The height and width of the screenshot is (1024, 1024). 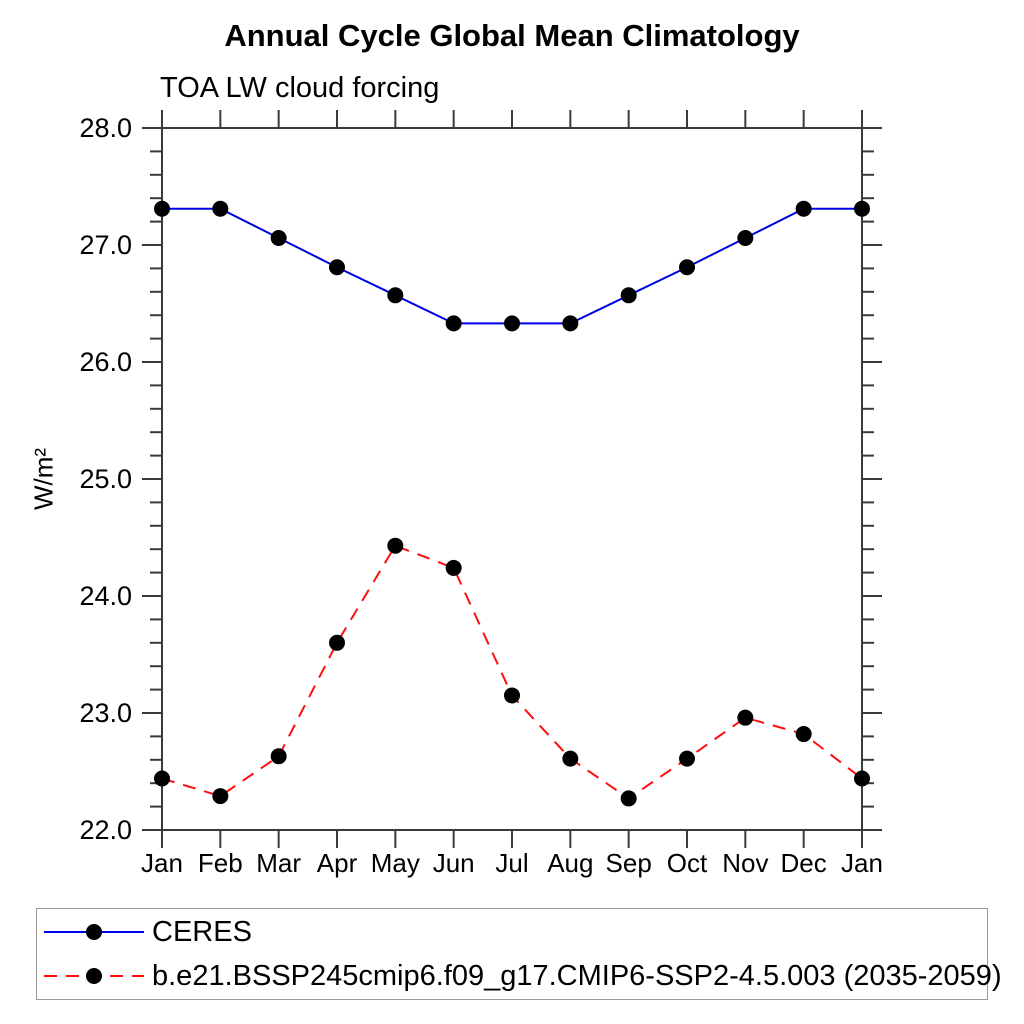 I want to click on x-tick-label: Apr, so click(x=337, y=863).